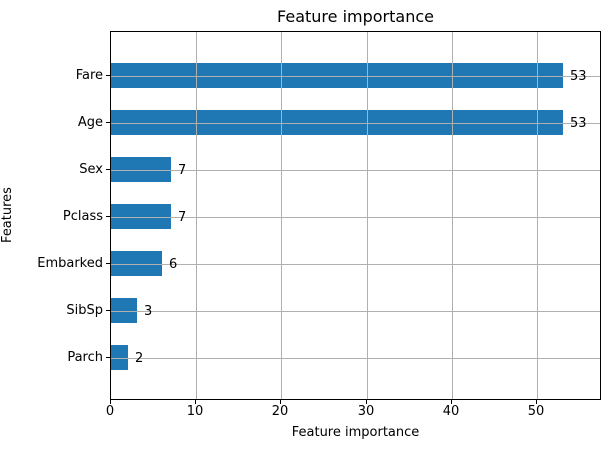 This screenshot has height=453, width=615. I want to click on bar-embarked, so click(136, 263).